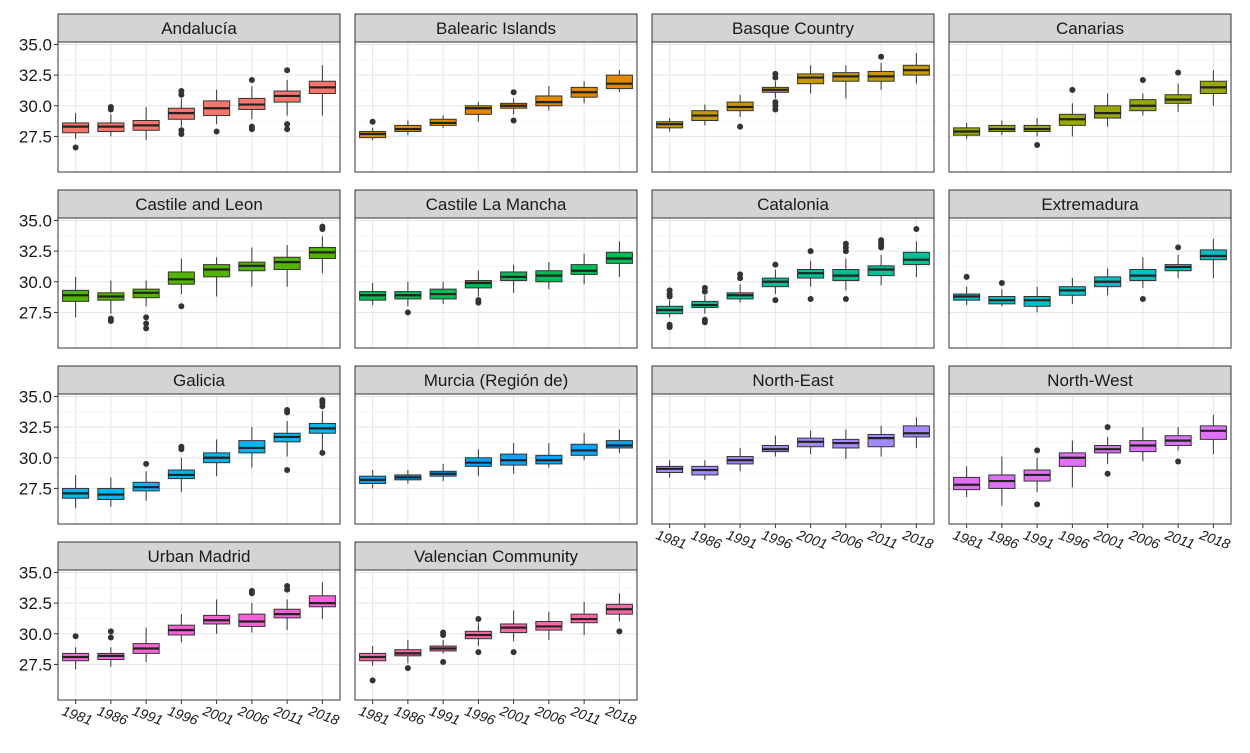 The image size is (1250, 753). I want to click on facet-title: Castile La Mancha, so click(496, 204).